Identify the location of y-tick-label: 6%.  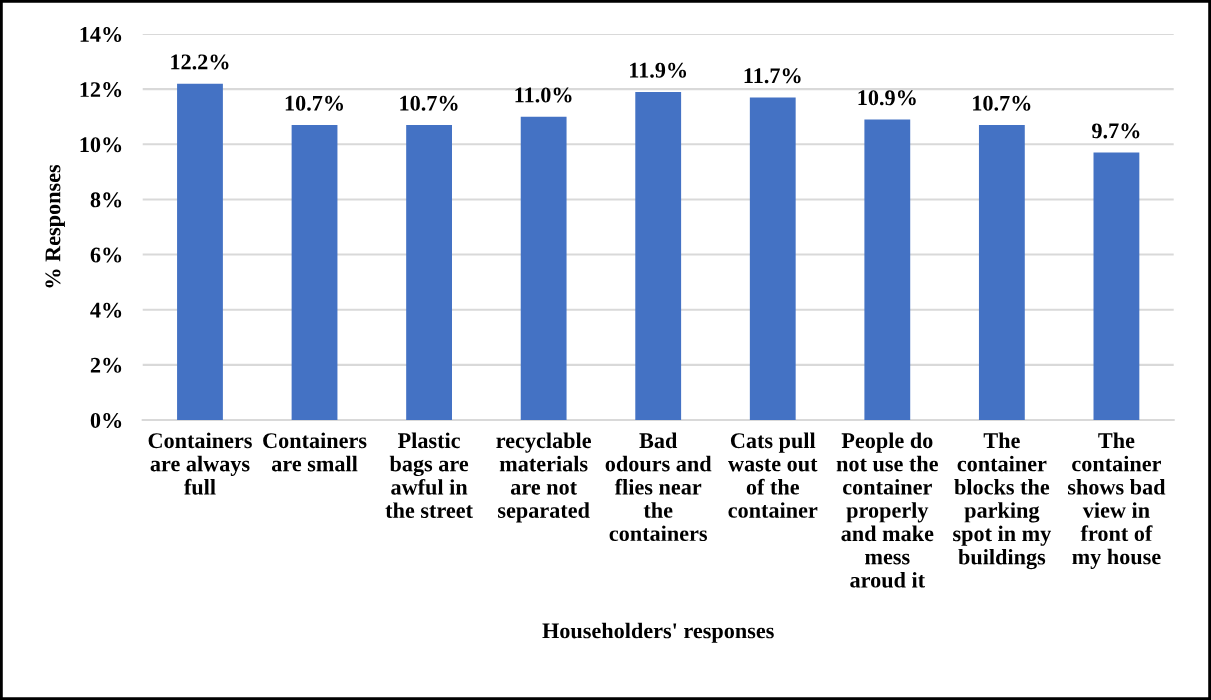
(106, 255).